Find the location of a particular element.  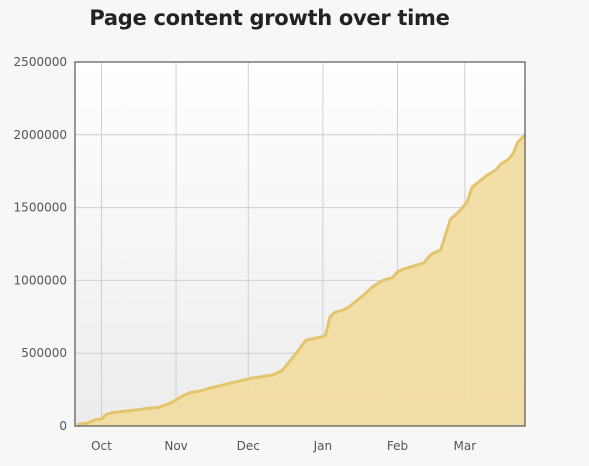

chart-title: Page content growth over time is located at coordinates (269, 18).